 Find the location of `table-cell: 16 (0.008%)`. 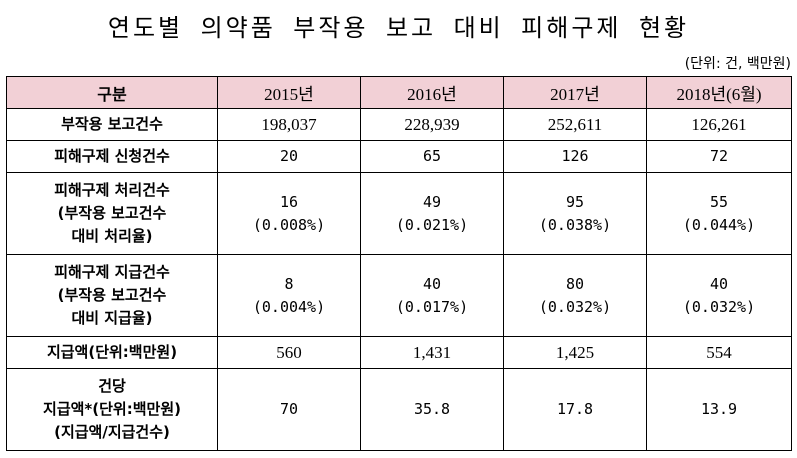

table-cell: 16 (0.008%) is located at coordinates (289, 213).